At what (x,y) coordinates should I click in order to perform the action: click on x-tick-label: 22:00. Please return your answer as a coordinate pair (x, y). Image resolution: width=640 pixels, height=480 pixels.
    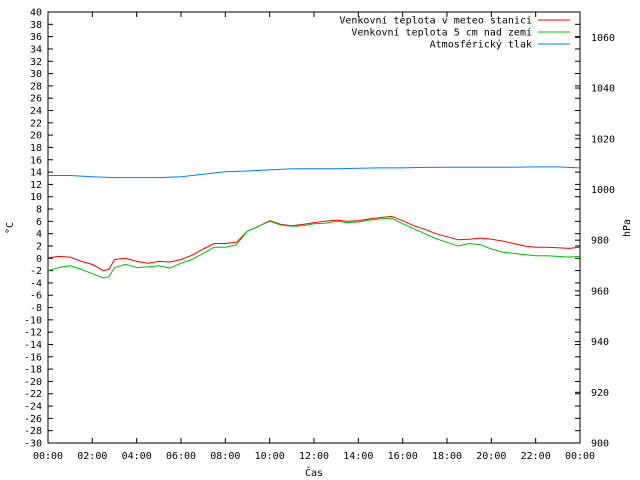
    Looking at the image, I should click on (536, 456).